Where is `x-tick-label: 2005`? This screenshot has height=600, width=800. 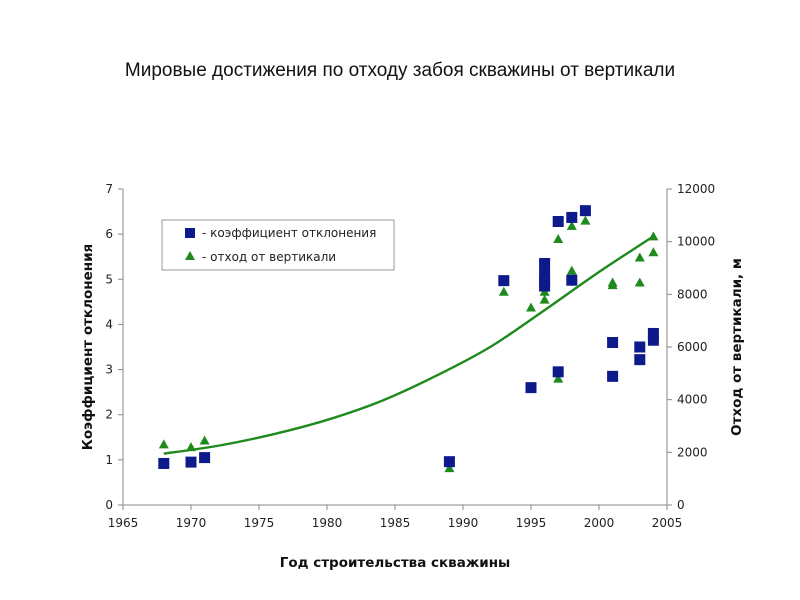
x-tick-label: 2005 is located at coordinates (667, 523).